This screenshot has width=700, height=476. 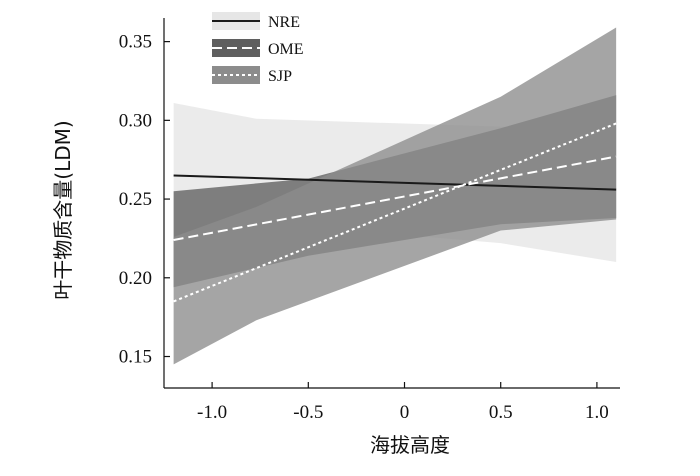 What do you see at coordinates (405, 412) in the screenshot?
I see `x-tick-label: 0` at bounding box center [405, 412].